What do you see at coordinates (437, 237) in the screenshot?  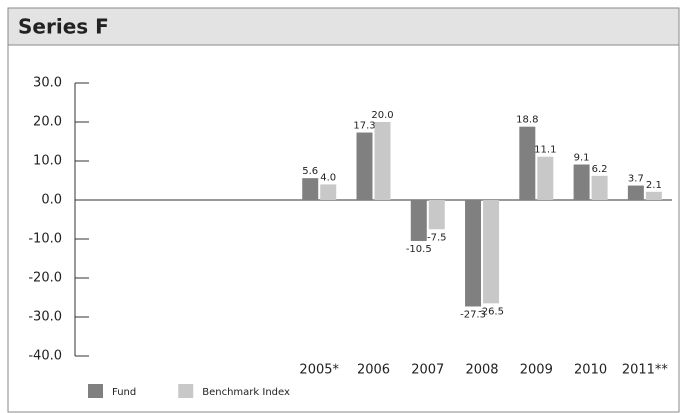 I see `value-label: -7.5` at bounding box center [437, 237].